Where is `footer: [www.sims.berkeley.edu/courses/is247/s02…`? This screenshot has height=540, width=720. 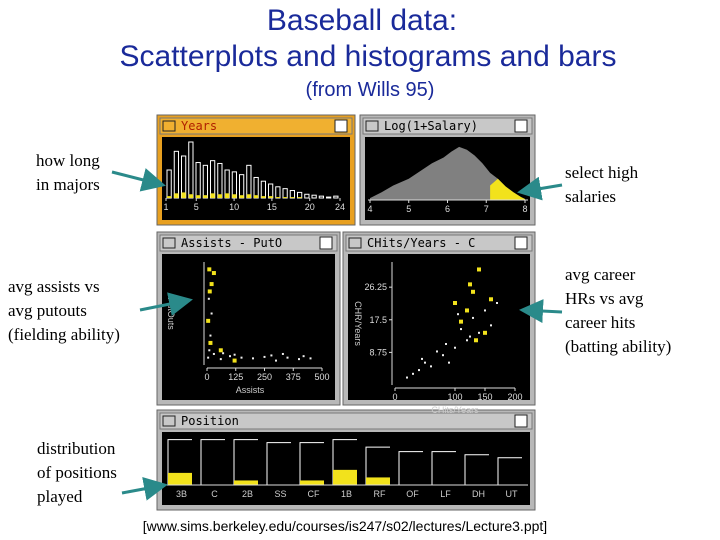 footer: [www.sims.berkeley.edu/courses/is247/s02… is located at coordinates (345, 526).